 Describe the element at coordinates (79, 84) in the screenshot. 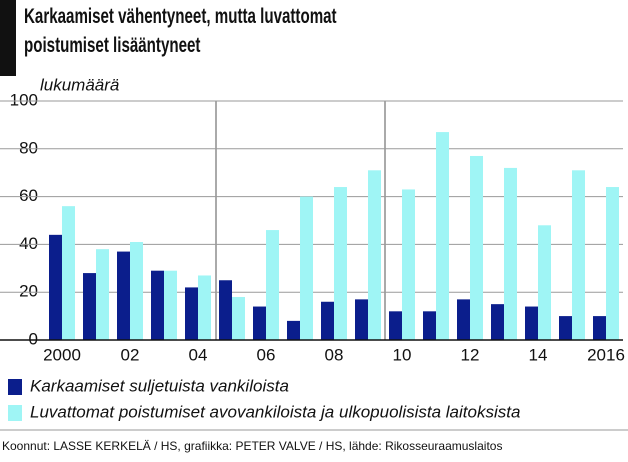

I see `y-axis-label: lukumäärä` at that location.